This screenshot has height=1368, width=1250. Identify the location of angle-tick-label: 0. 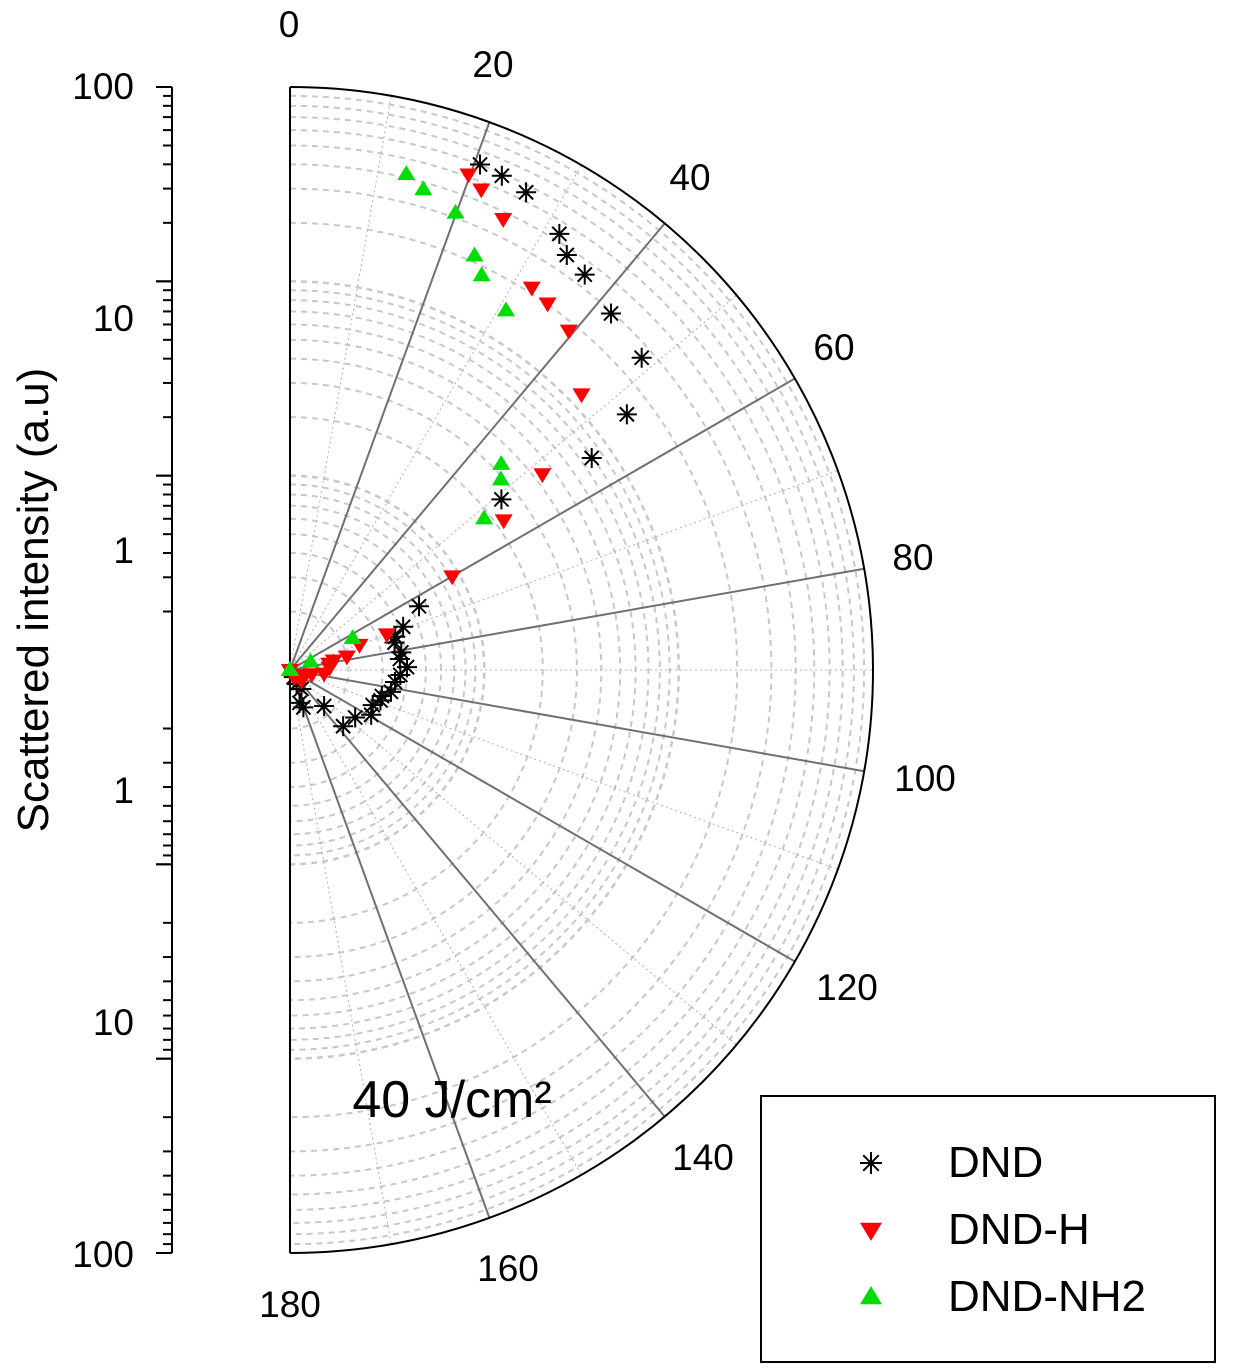
(289, 24).